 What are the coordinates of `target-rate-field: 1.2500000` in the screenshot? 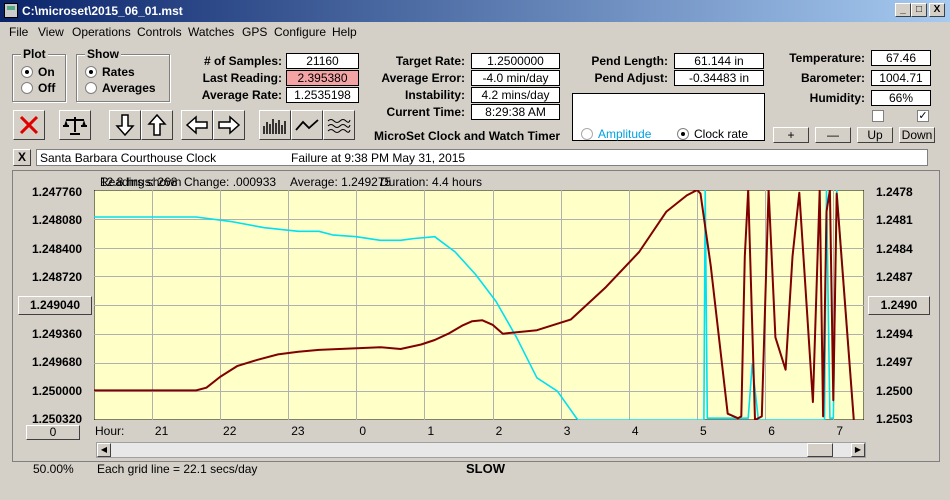 It's located at (515, 61).